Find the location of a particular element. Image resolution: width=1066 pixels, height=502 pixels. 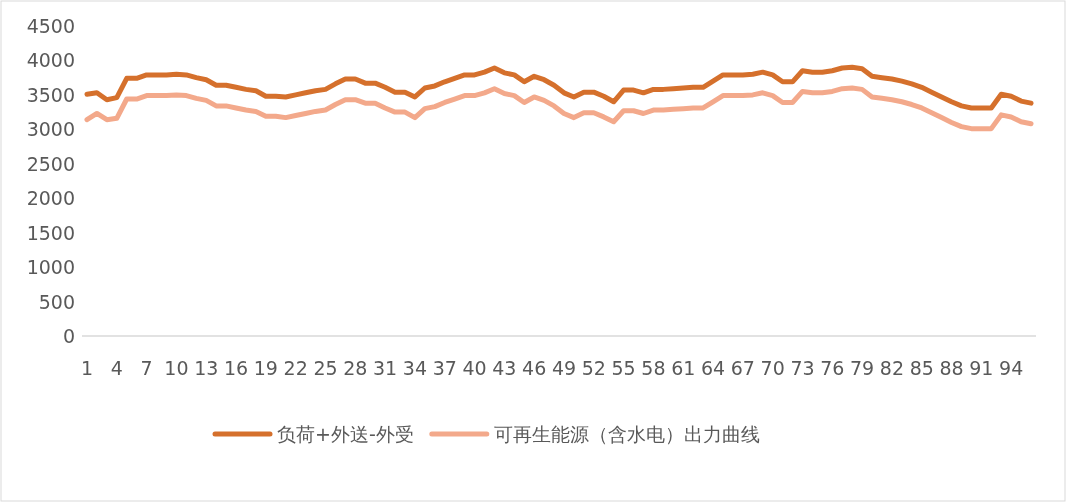

x-tick-label: 37 is located at coordinates (444, 368).